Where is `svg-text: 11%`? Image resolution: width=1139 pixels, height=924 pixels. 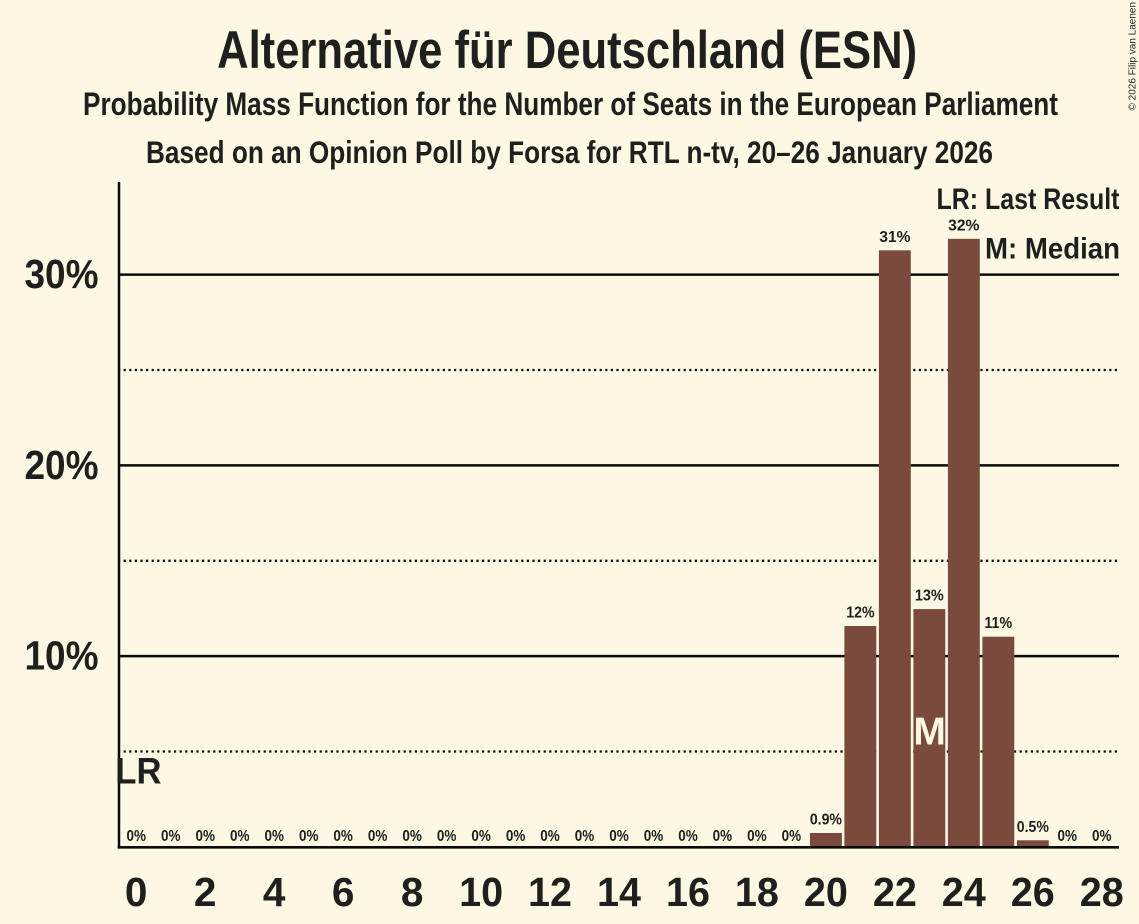 svg-text: 11% is located at coordinates (998, 623).